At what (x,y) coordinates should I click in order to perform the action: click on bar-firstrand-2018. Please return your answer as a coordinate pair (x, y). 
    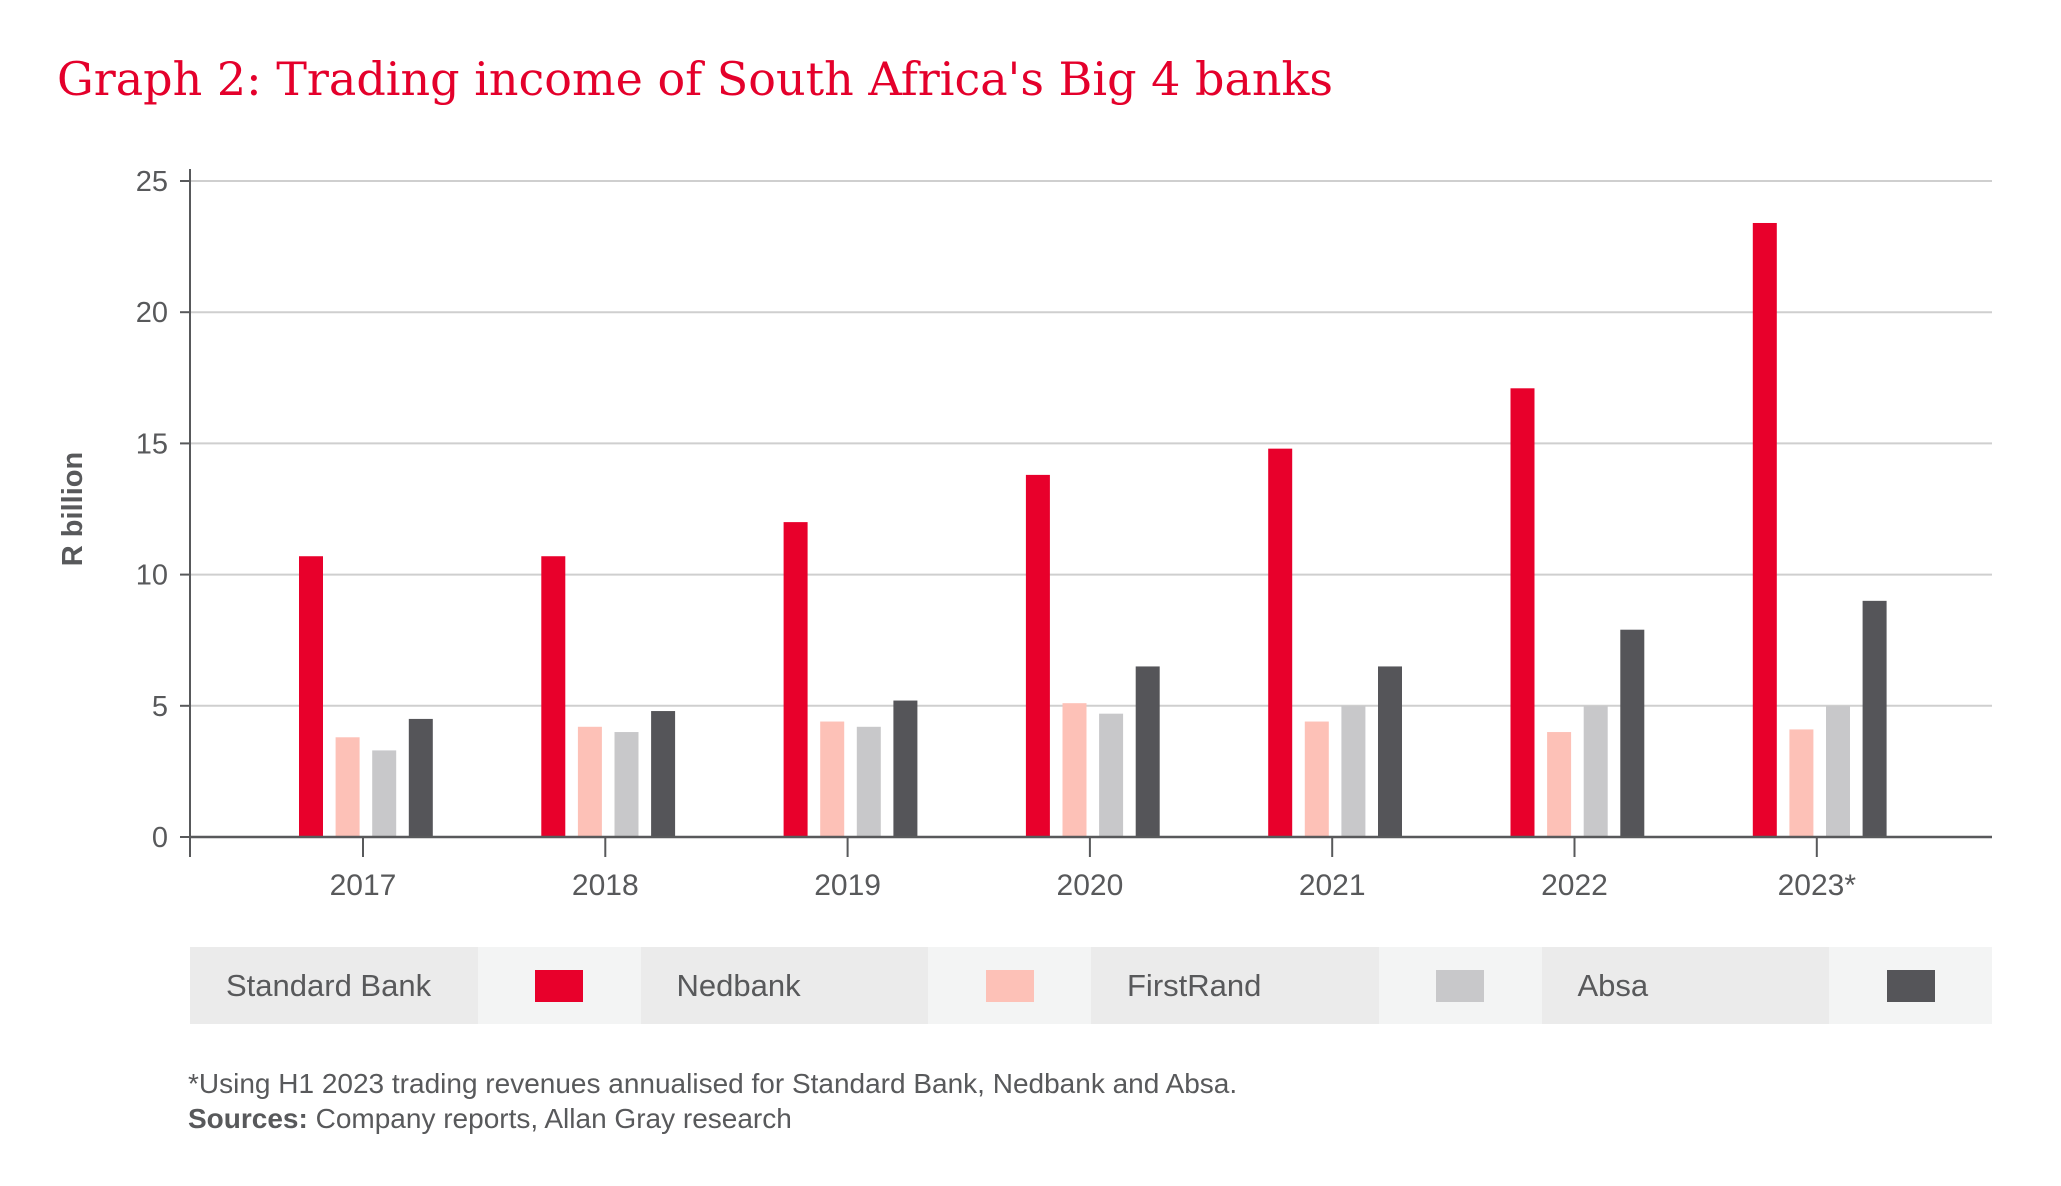
    Looking at the image, I should click on (626, 784).